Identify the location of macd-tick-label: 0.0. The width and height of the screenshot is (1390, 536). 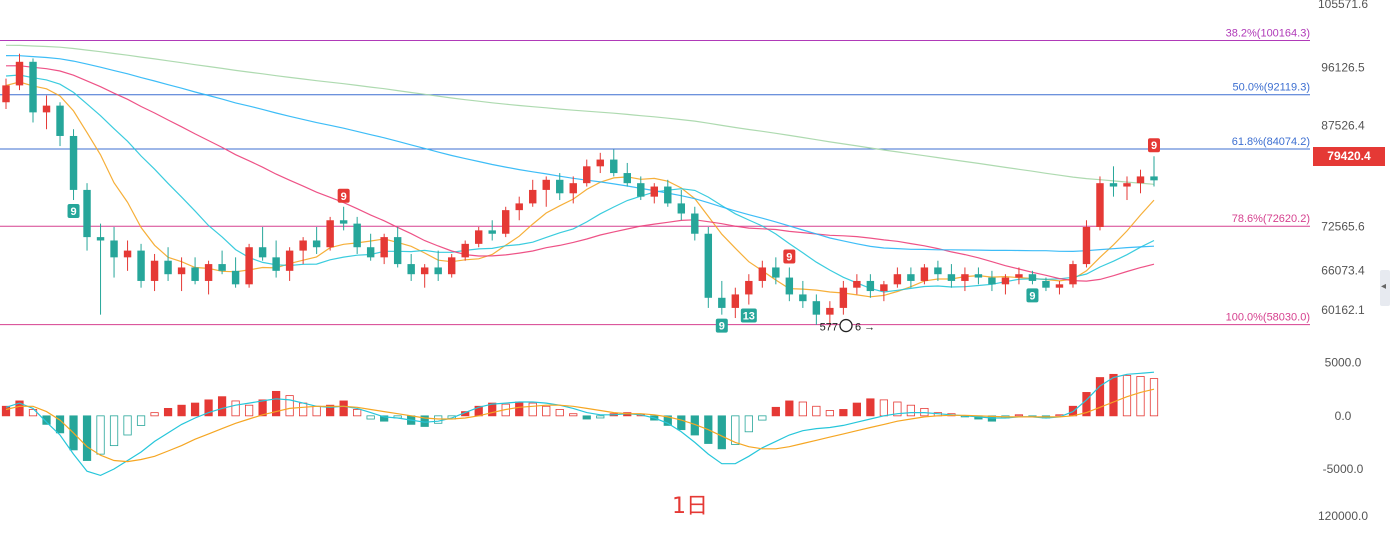
(1343, 416).